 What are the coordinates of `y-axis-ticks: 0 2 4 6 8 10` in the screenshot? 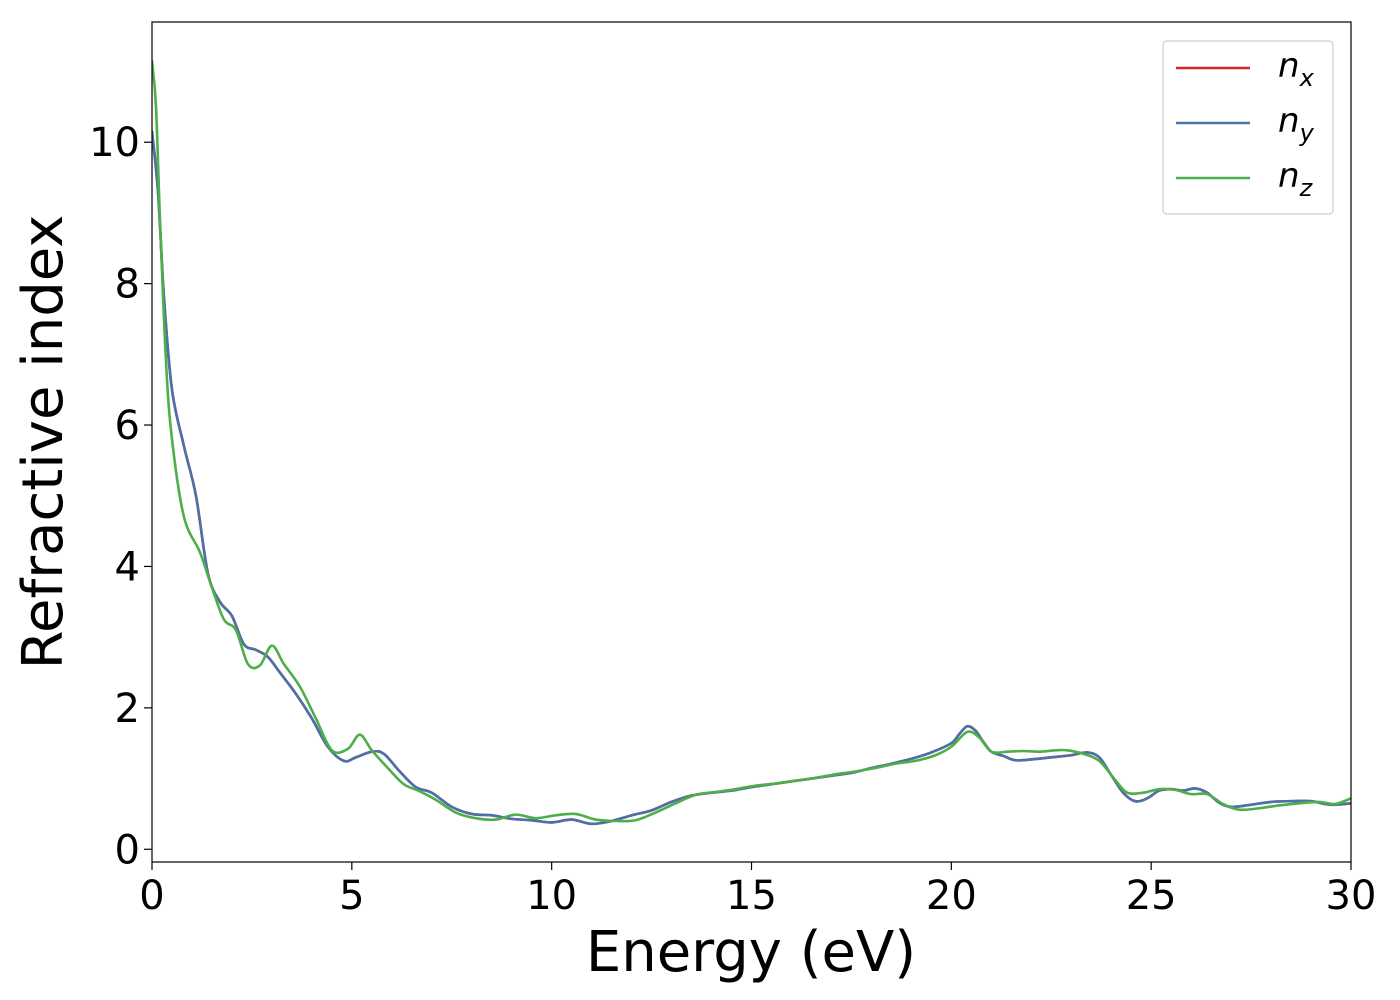 It's located at (120, 496).